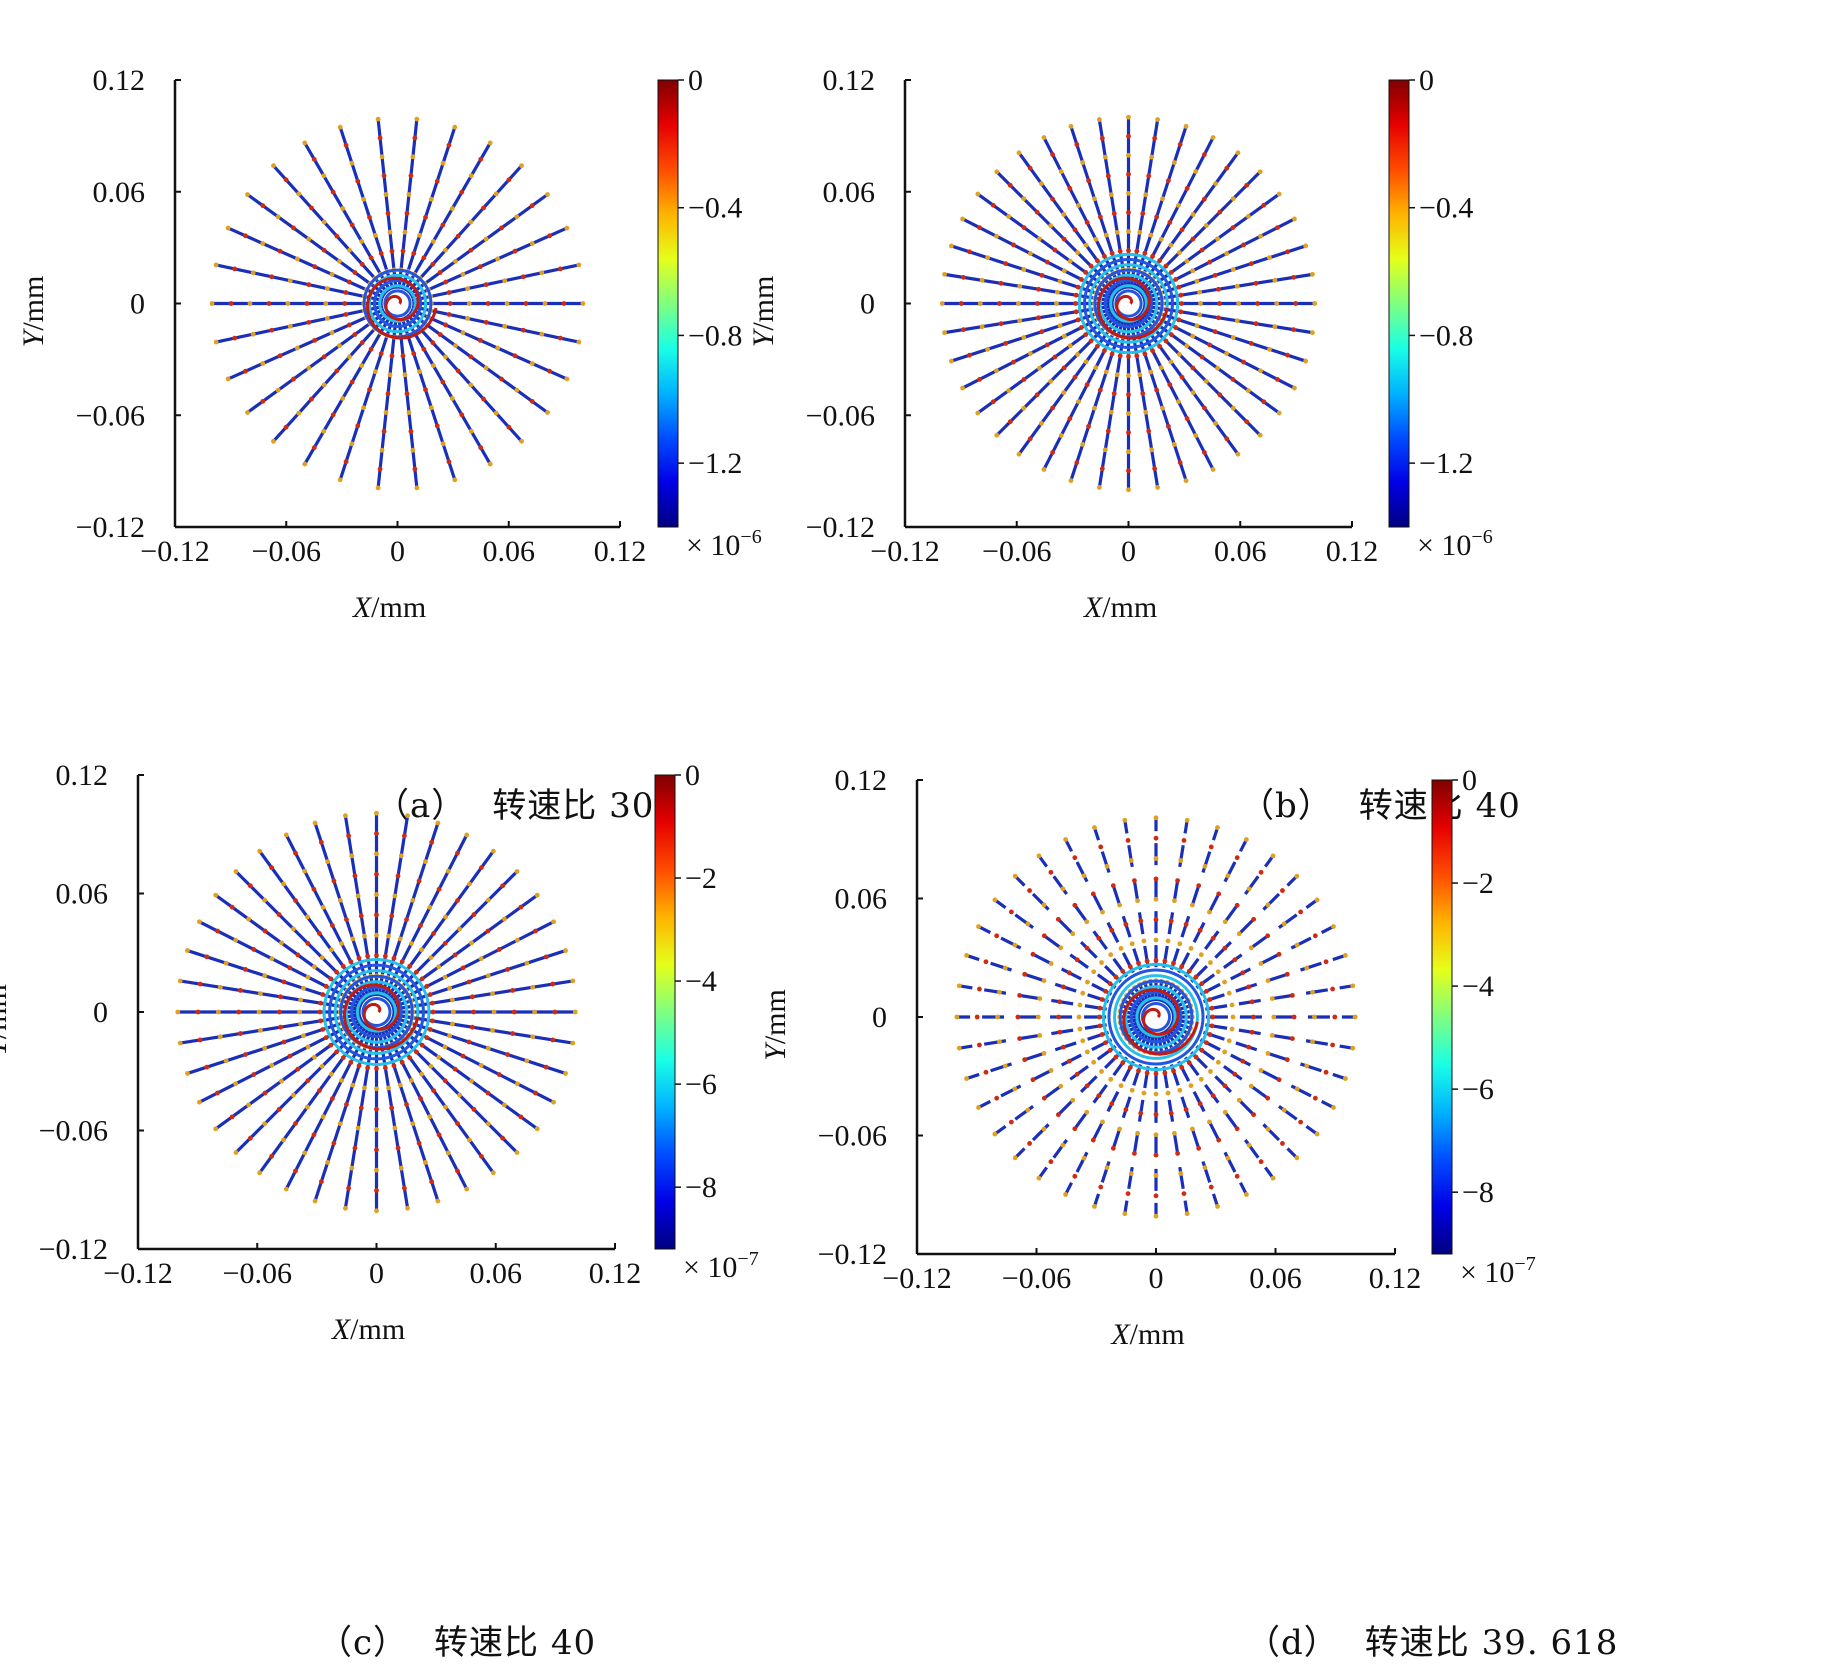 The image size is (1826, 1675). Describe the element at coordinates (73, 1249) in the screenshot. I see `y-tick-label: −0.12` at that location.